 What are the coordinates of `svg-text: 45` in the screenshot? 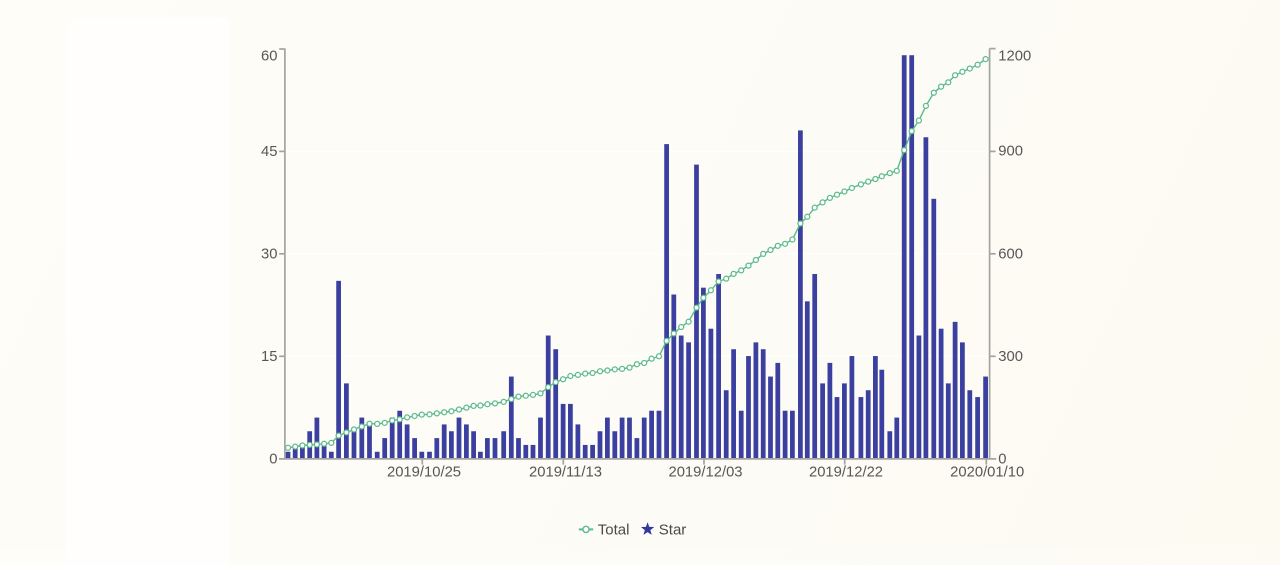 It's located at (269, 152).